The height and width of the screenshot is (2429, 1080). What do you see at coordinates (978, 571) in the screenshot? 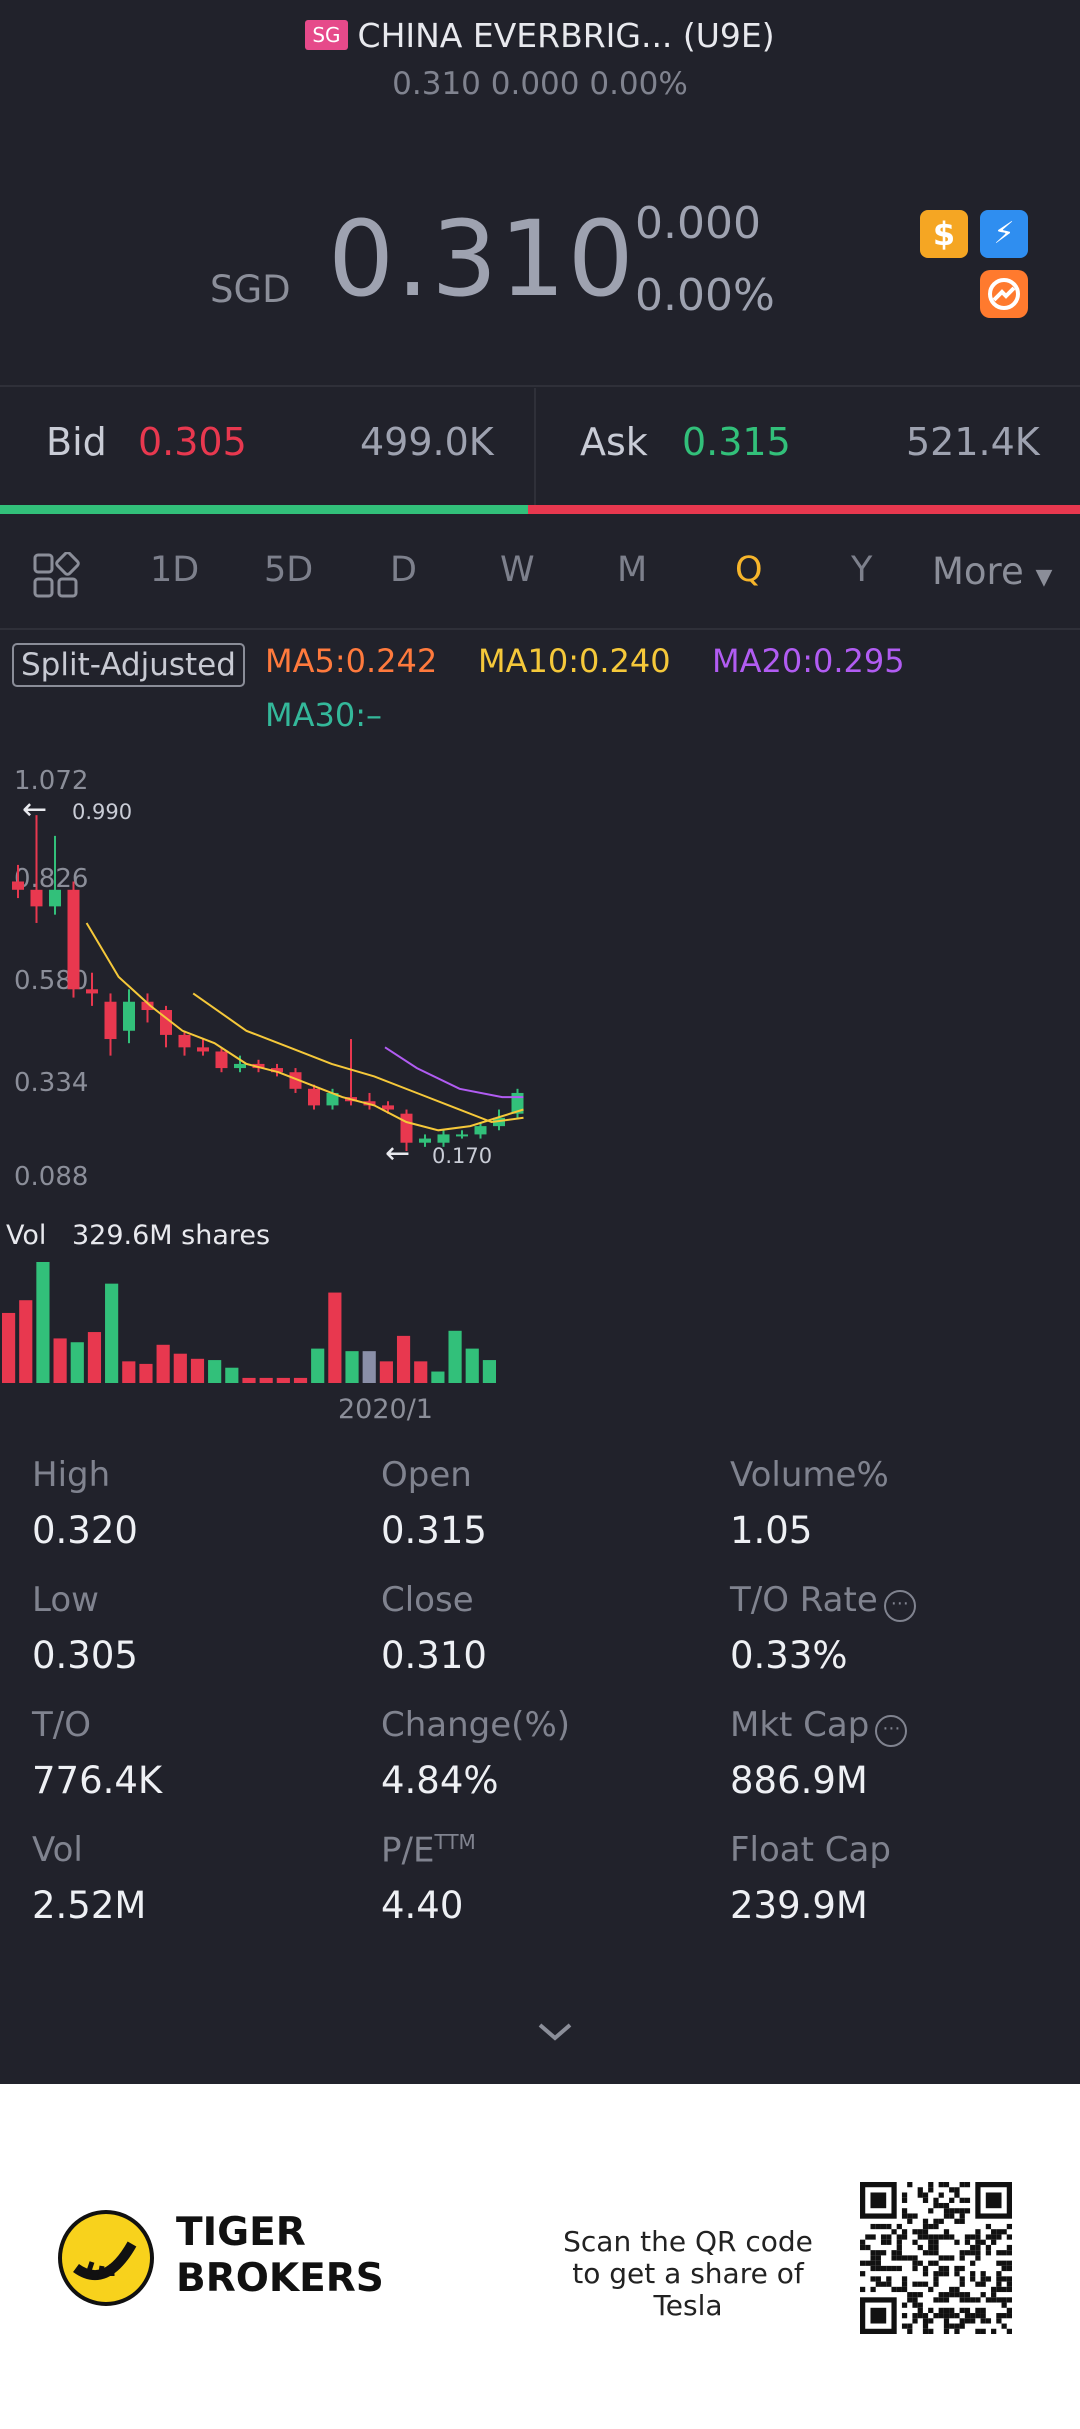
I see `more-label: More` at bounding box center [978, 571].